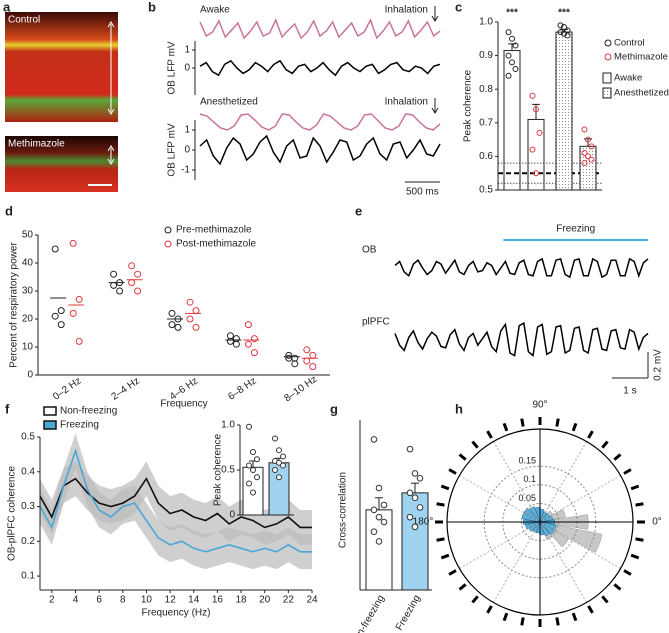 The image size is (669, 633). What do you see at coordinates (216, 244) in the screenshot?
I see `legend-label: Post-methimazole` at bounding box center [216, 244].